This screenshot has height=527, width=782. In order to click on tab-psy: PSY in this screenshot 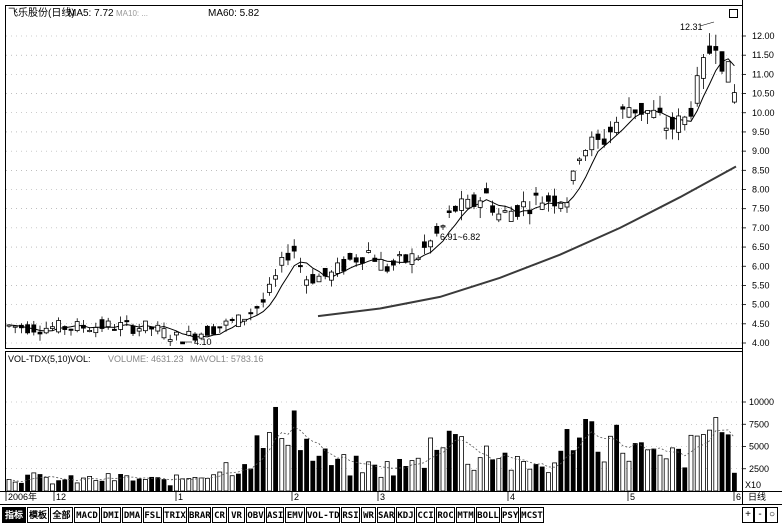, I will do `click(510, 515)`.